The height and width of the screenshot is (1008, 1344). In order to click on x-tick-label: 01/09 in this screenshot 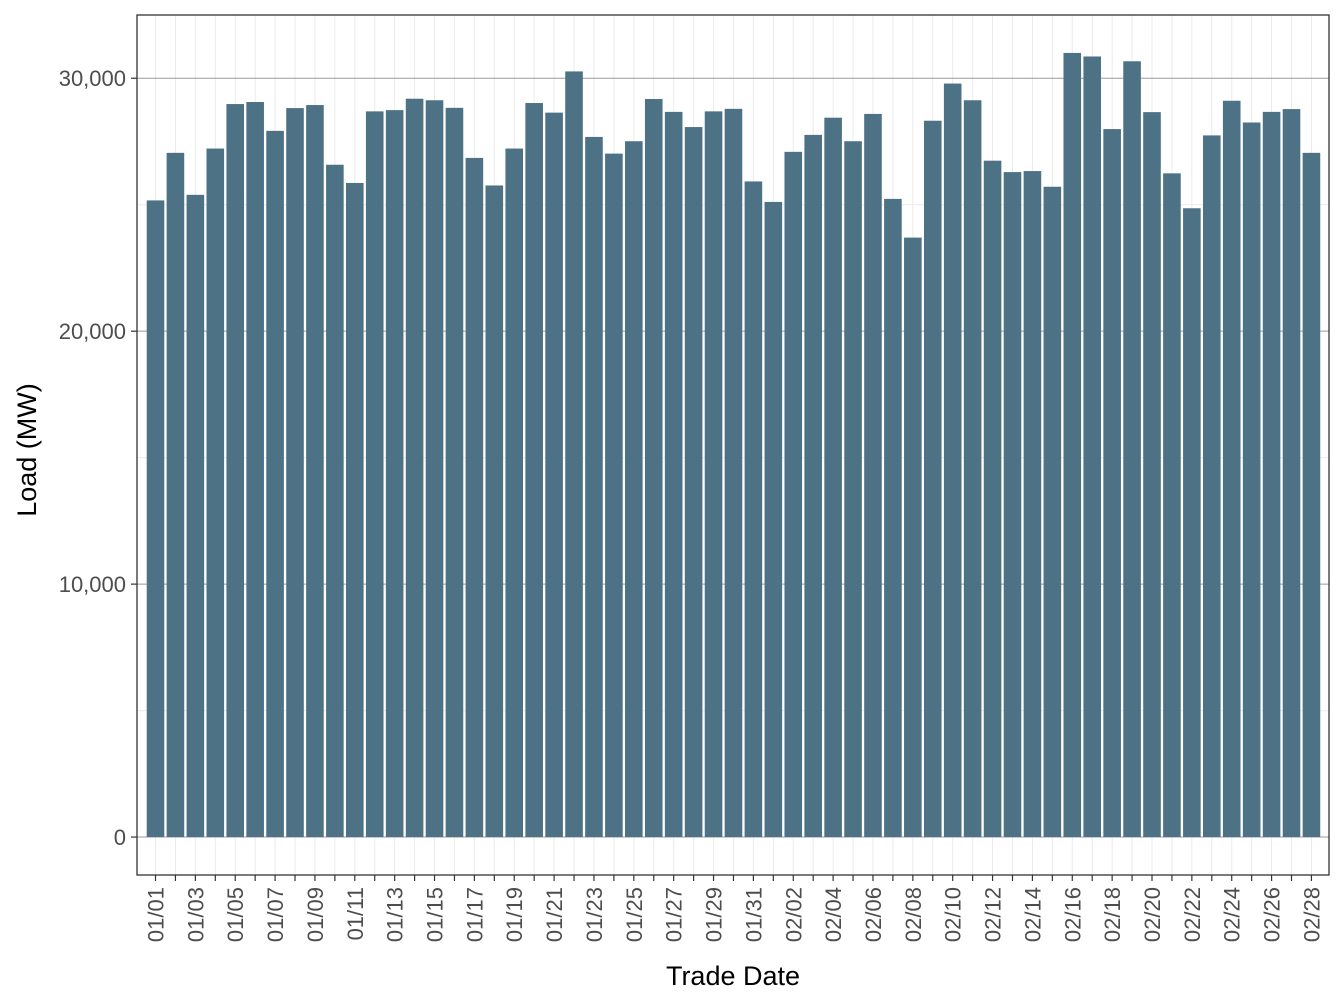, I will do `click(315, 914)`.